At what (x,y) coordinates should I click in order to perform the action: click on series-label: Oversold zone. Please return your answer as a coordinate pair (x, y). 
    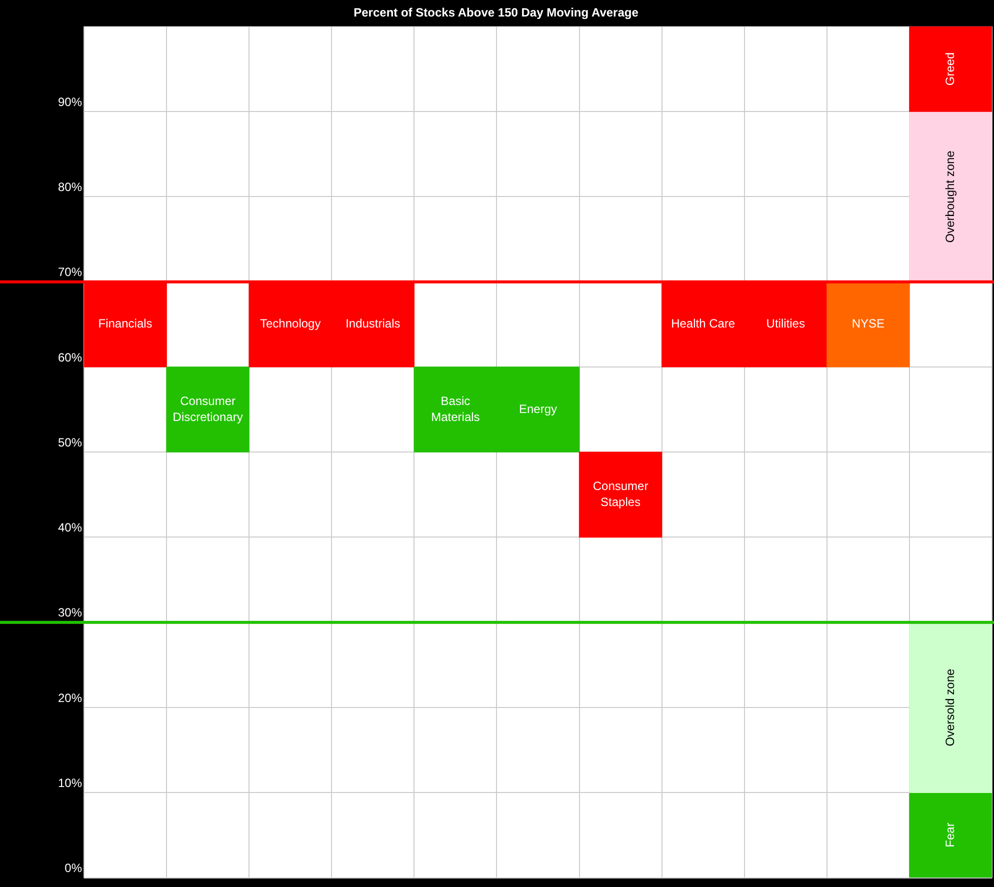
    Looking at the image, I should click on (950, 707).